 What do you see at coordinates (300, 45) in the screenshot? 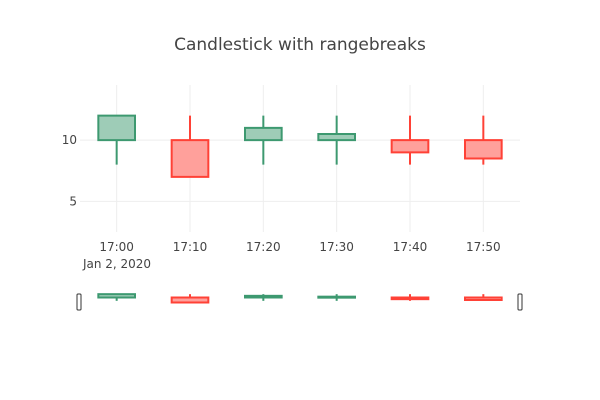
I see `chart-title: Candlestick with rangebreaks` at bounding box center [300, 45].